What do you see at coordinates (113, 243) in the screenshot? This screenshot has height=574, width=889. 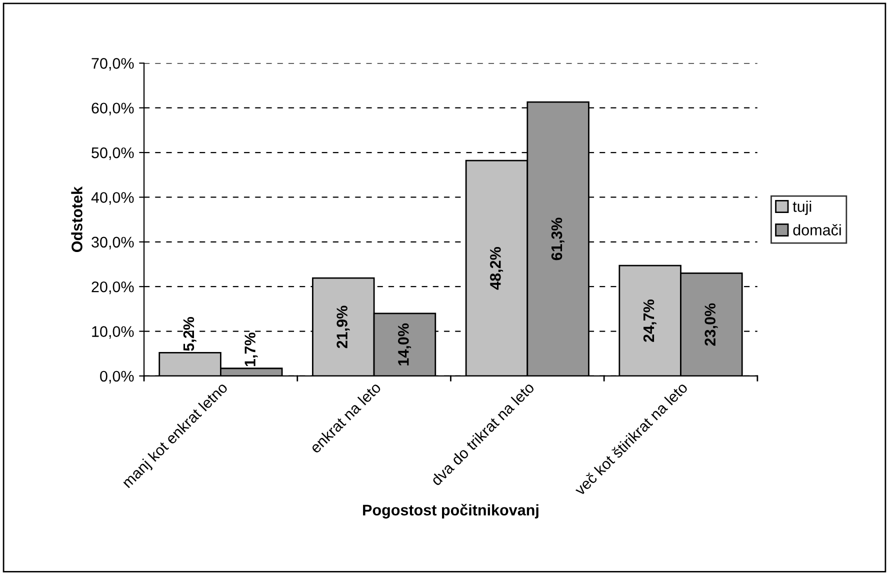 I see `y-tick-label: 30,0%` at bounding box center [113, 243].